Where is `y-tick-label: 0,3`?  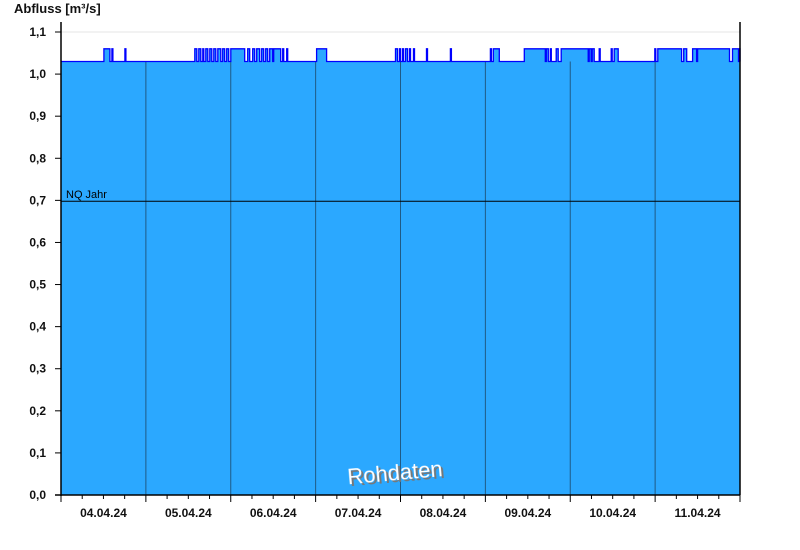
y-tick-label: 0,3 is located at coordinates (37, 369).